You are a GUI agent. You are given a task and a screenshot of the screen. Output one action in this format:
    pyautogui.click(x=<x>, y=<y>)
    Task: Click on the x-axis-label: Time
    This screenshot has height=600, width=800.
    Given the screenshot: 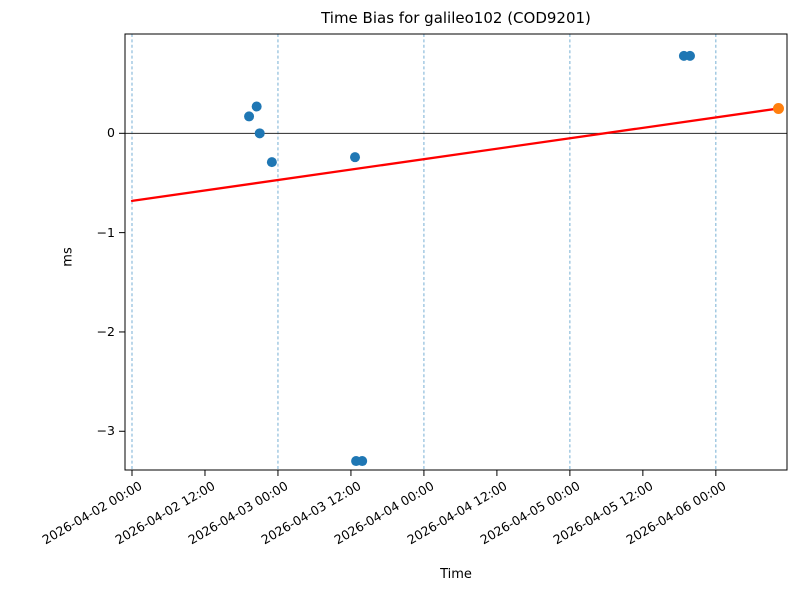 What is the action you would take?
    pyautogui.click(x=456, y=574)
    